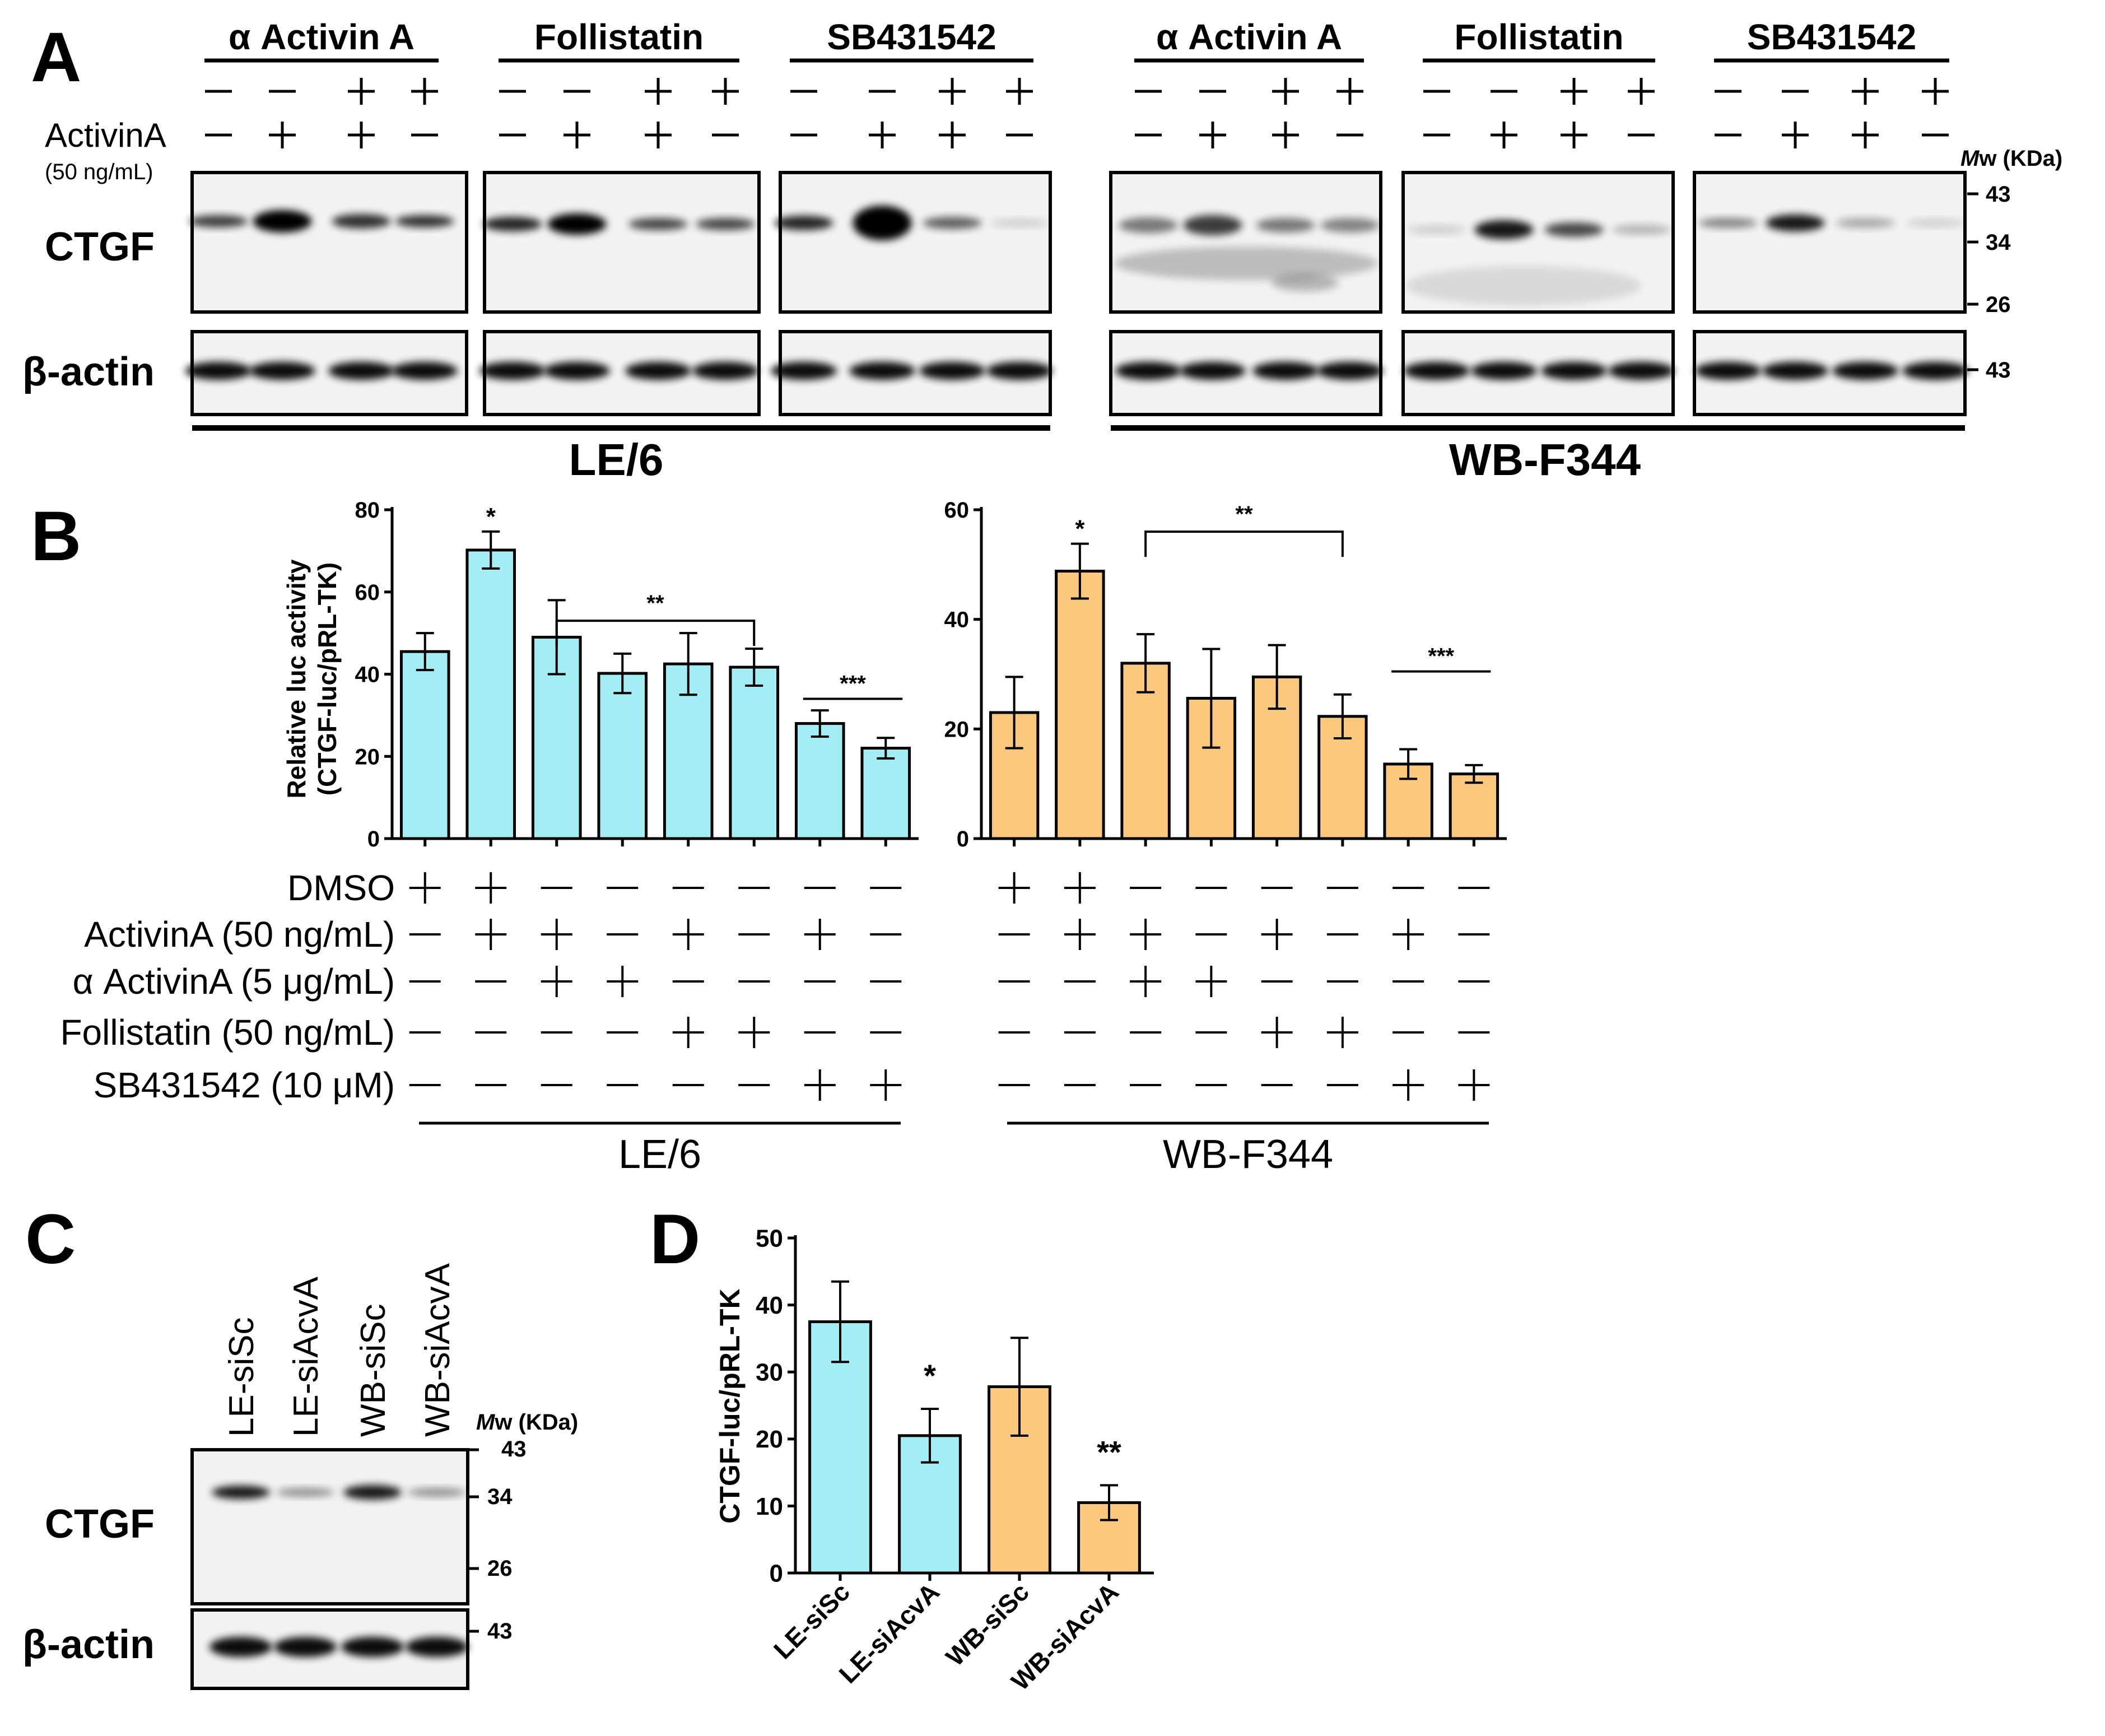 This screenshot has width=2105, height=1736. What do you see at coordinates (1999, 304) in the screenshot?
I see `mw-marker-26: 26` at bounding box center [1999, 304].